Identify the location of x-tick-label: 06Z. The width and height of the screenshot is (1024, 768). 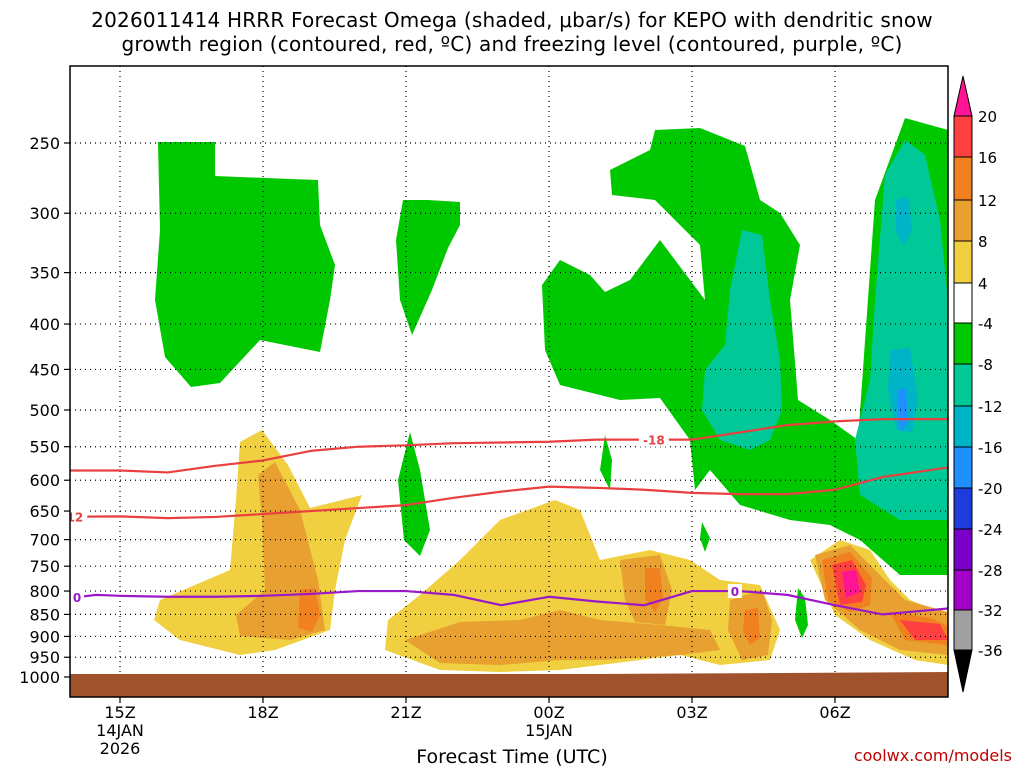
(834, 712).